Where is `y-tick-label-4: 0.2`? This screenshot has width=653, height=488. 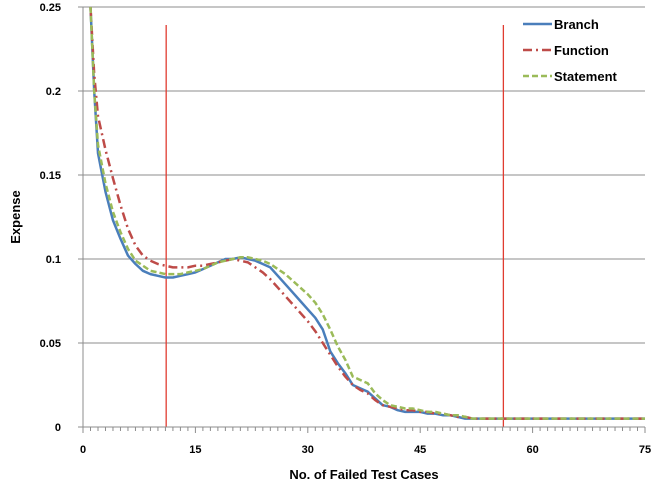 y-tick-label-4: 0.2 is located at coordinates (53, 92).